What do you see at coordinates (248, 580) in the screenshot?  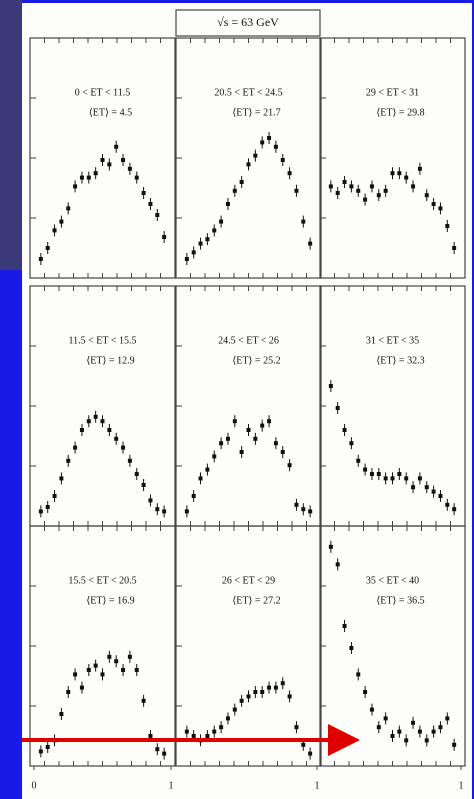 I see `range-label: 26 < ET < 29` at bounding box center [248, 580].